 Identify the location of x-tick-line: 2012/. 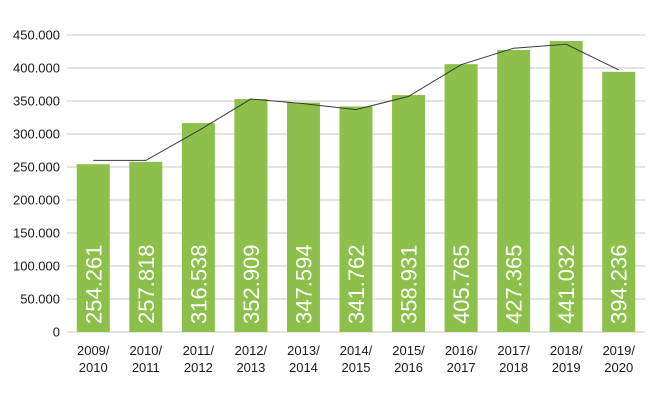
(251, 350).